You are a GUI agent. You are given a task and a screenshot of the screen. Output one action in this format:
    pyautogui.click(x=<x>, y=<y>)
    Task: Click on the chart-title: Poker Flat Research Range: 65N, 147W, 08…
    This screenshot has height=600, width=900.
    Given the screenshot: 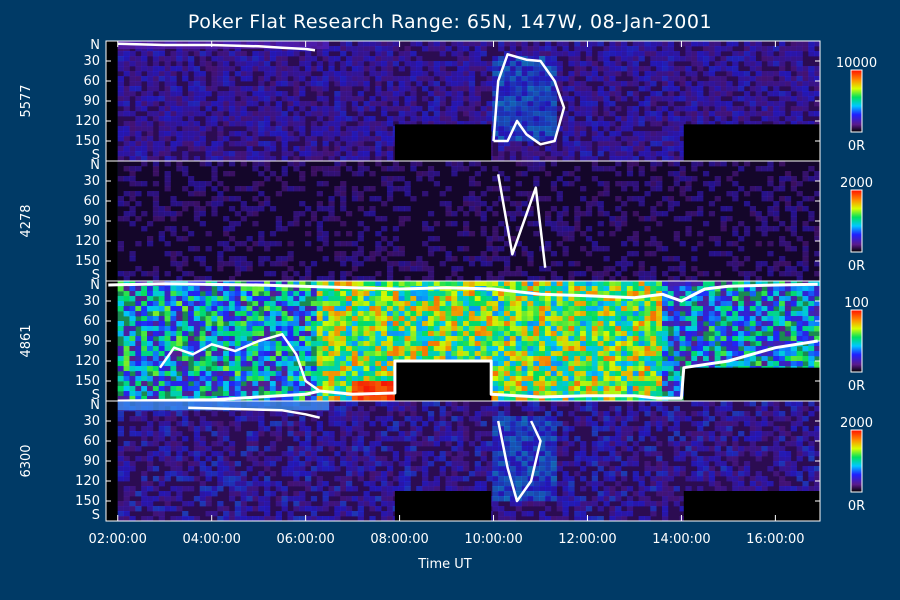 What is the action you would take?
    pyautogui.click(x=450, y=22)
    